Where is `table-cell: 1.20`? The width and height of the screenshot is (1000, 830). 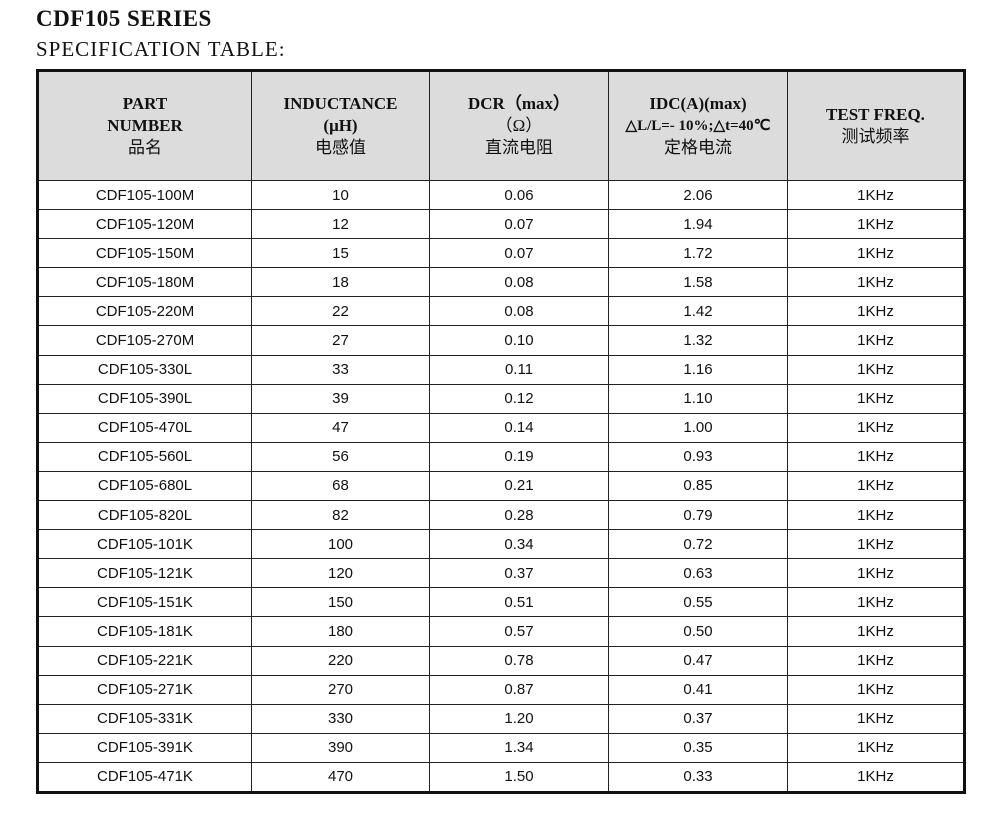
table-cell: 1.20 is located at coordinates (519, 718).